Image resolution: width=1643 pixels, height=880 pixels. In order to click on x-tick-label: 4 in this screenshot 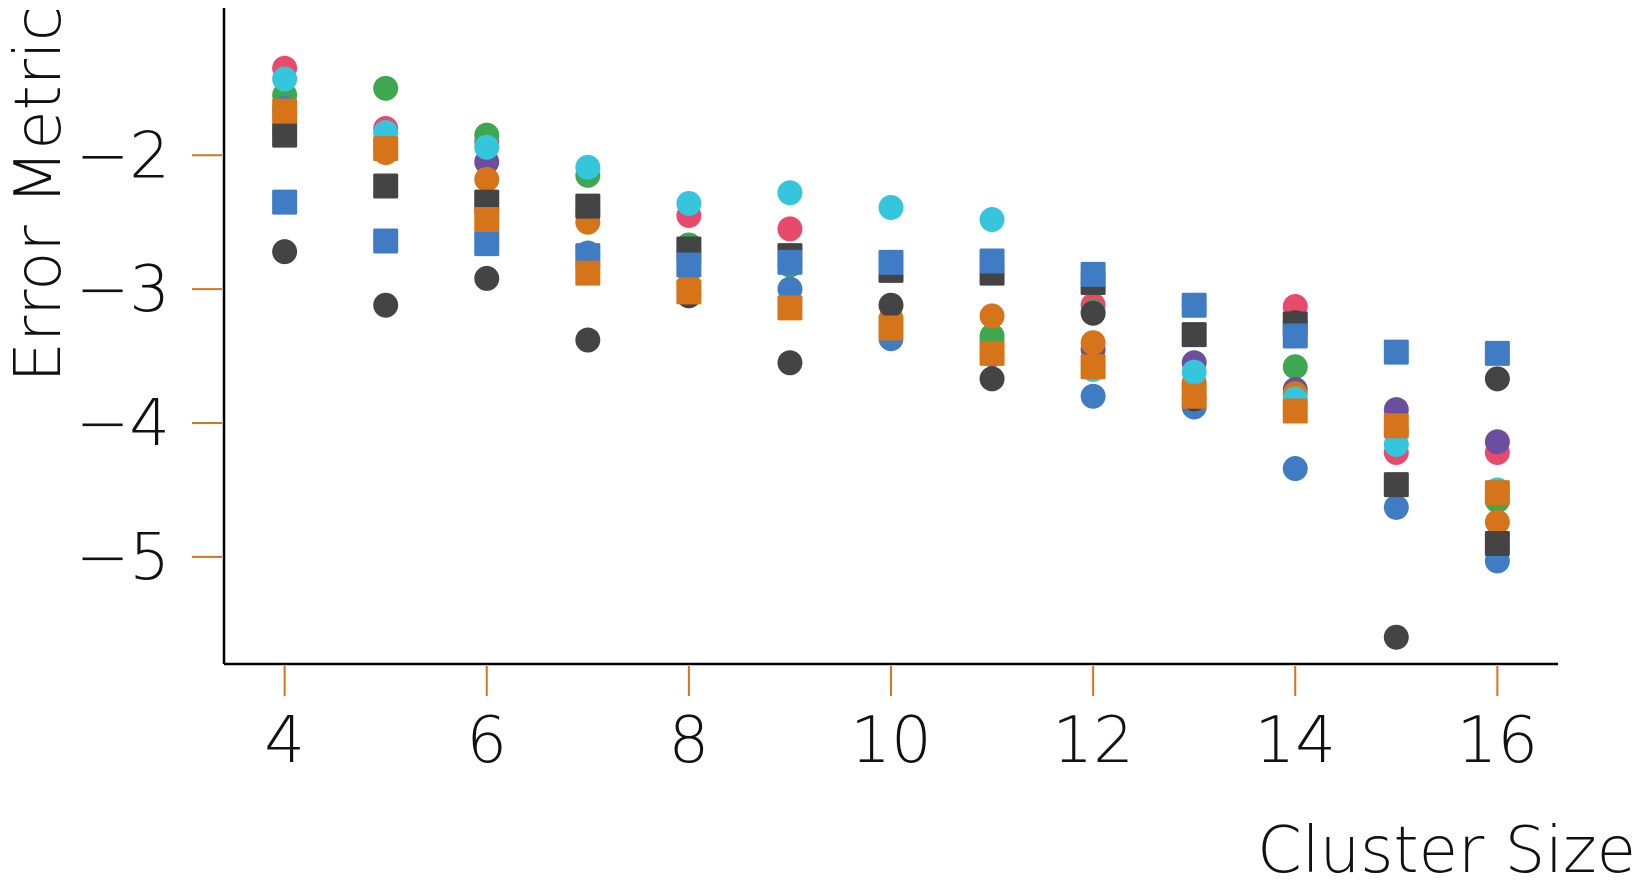, I will do `click(284, 741)`.